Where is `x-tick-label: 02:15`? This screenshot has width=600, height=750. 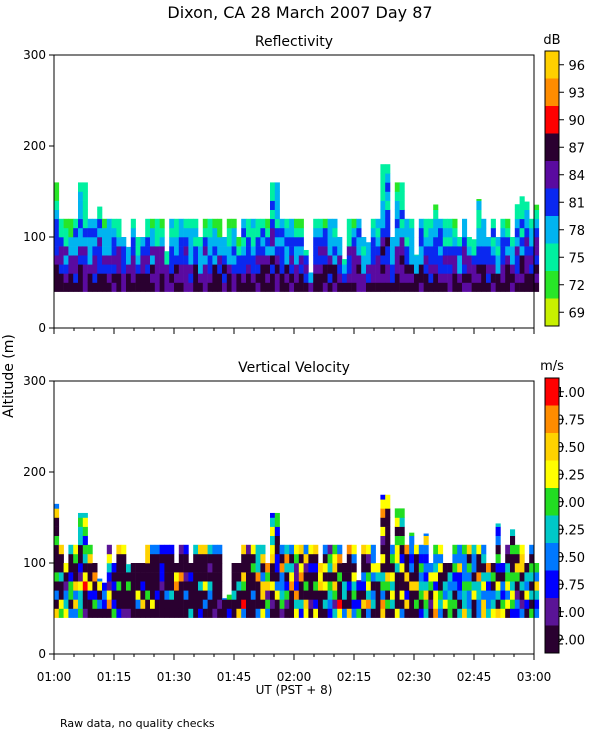 x-tick-label: 02:15 is located at coordinates (354, 677).